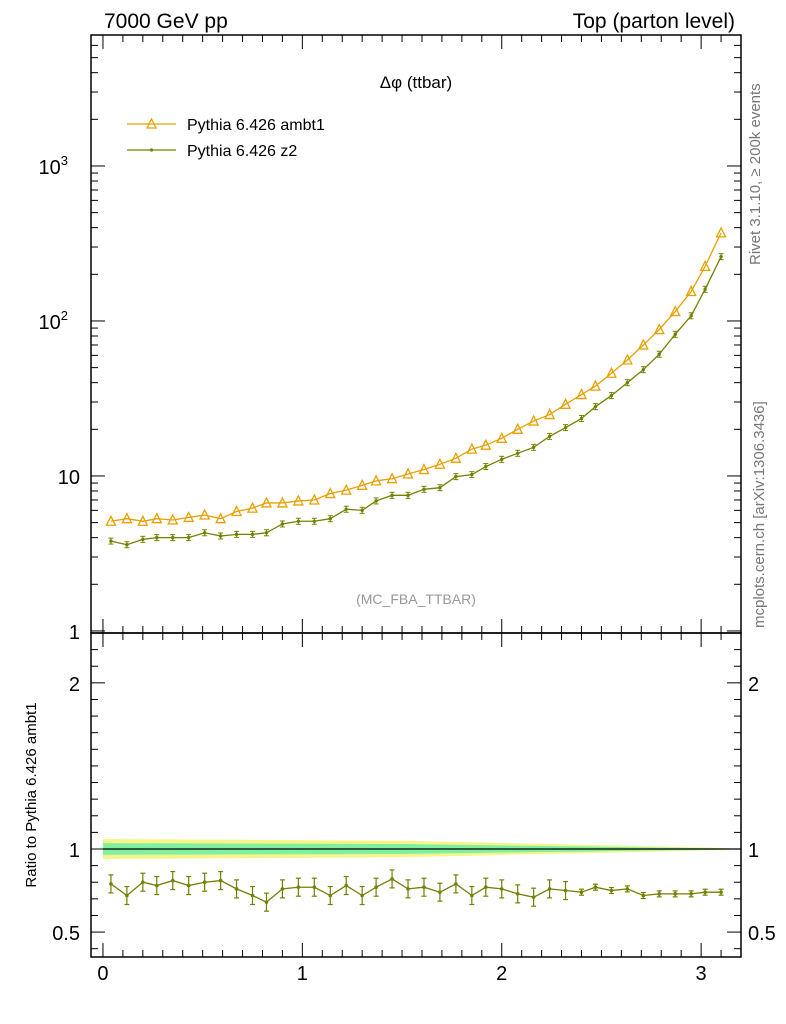 This screenshot has height=1024, width=786. Describe the element at coordinates (654, 21) in the screenshot. I see `header-right: Top (parton level)` at that location.